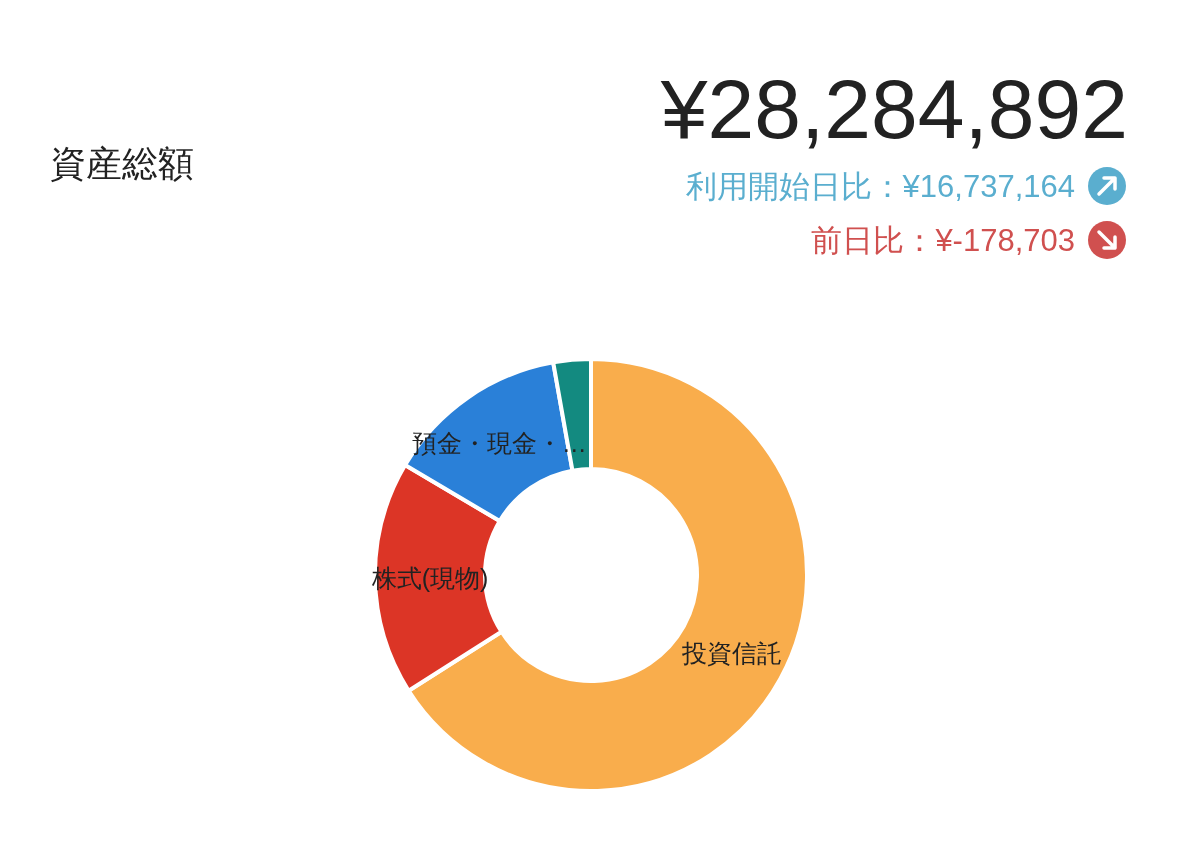 This screenshot has height=859, width=1179. I want to click on slice-label: 投資信託, so click(732, 652).